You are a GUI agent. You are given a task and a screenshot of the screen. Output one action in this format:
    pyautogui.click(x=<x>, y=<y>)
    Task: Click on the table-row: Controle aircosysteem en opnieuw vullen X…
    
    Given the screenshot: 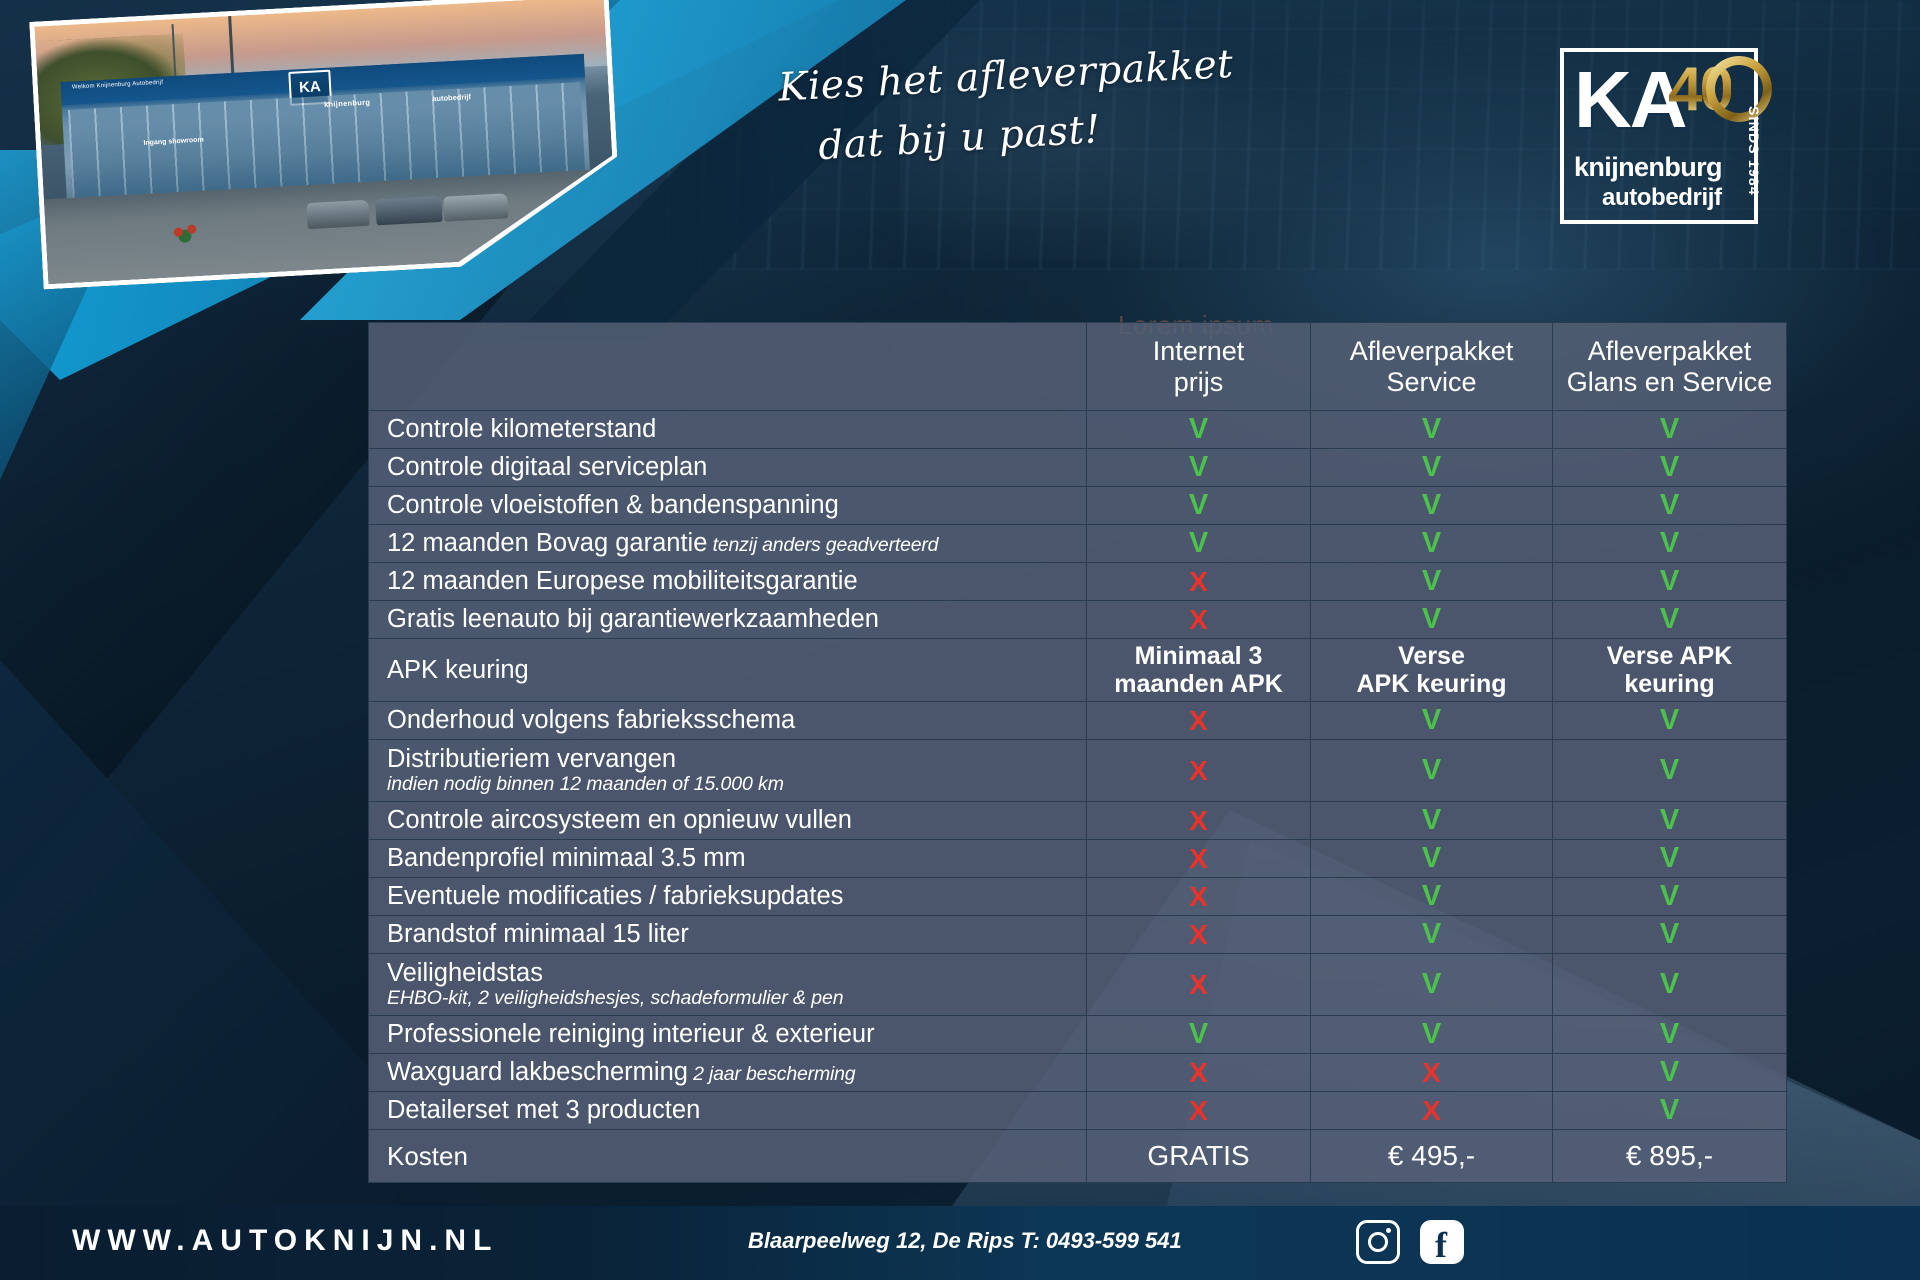 What is the action you would take?
    pyautogui.click(x=1077, y=820)
    